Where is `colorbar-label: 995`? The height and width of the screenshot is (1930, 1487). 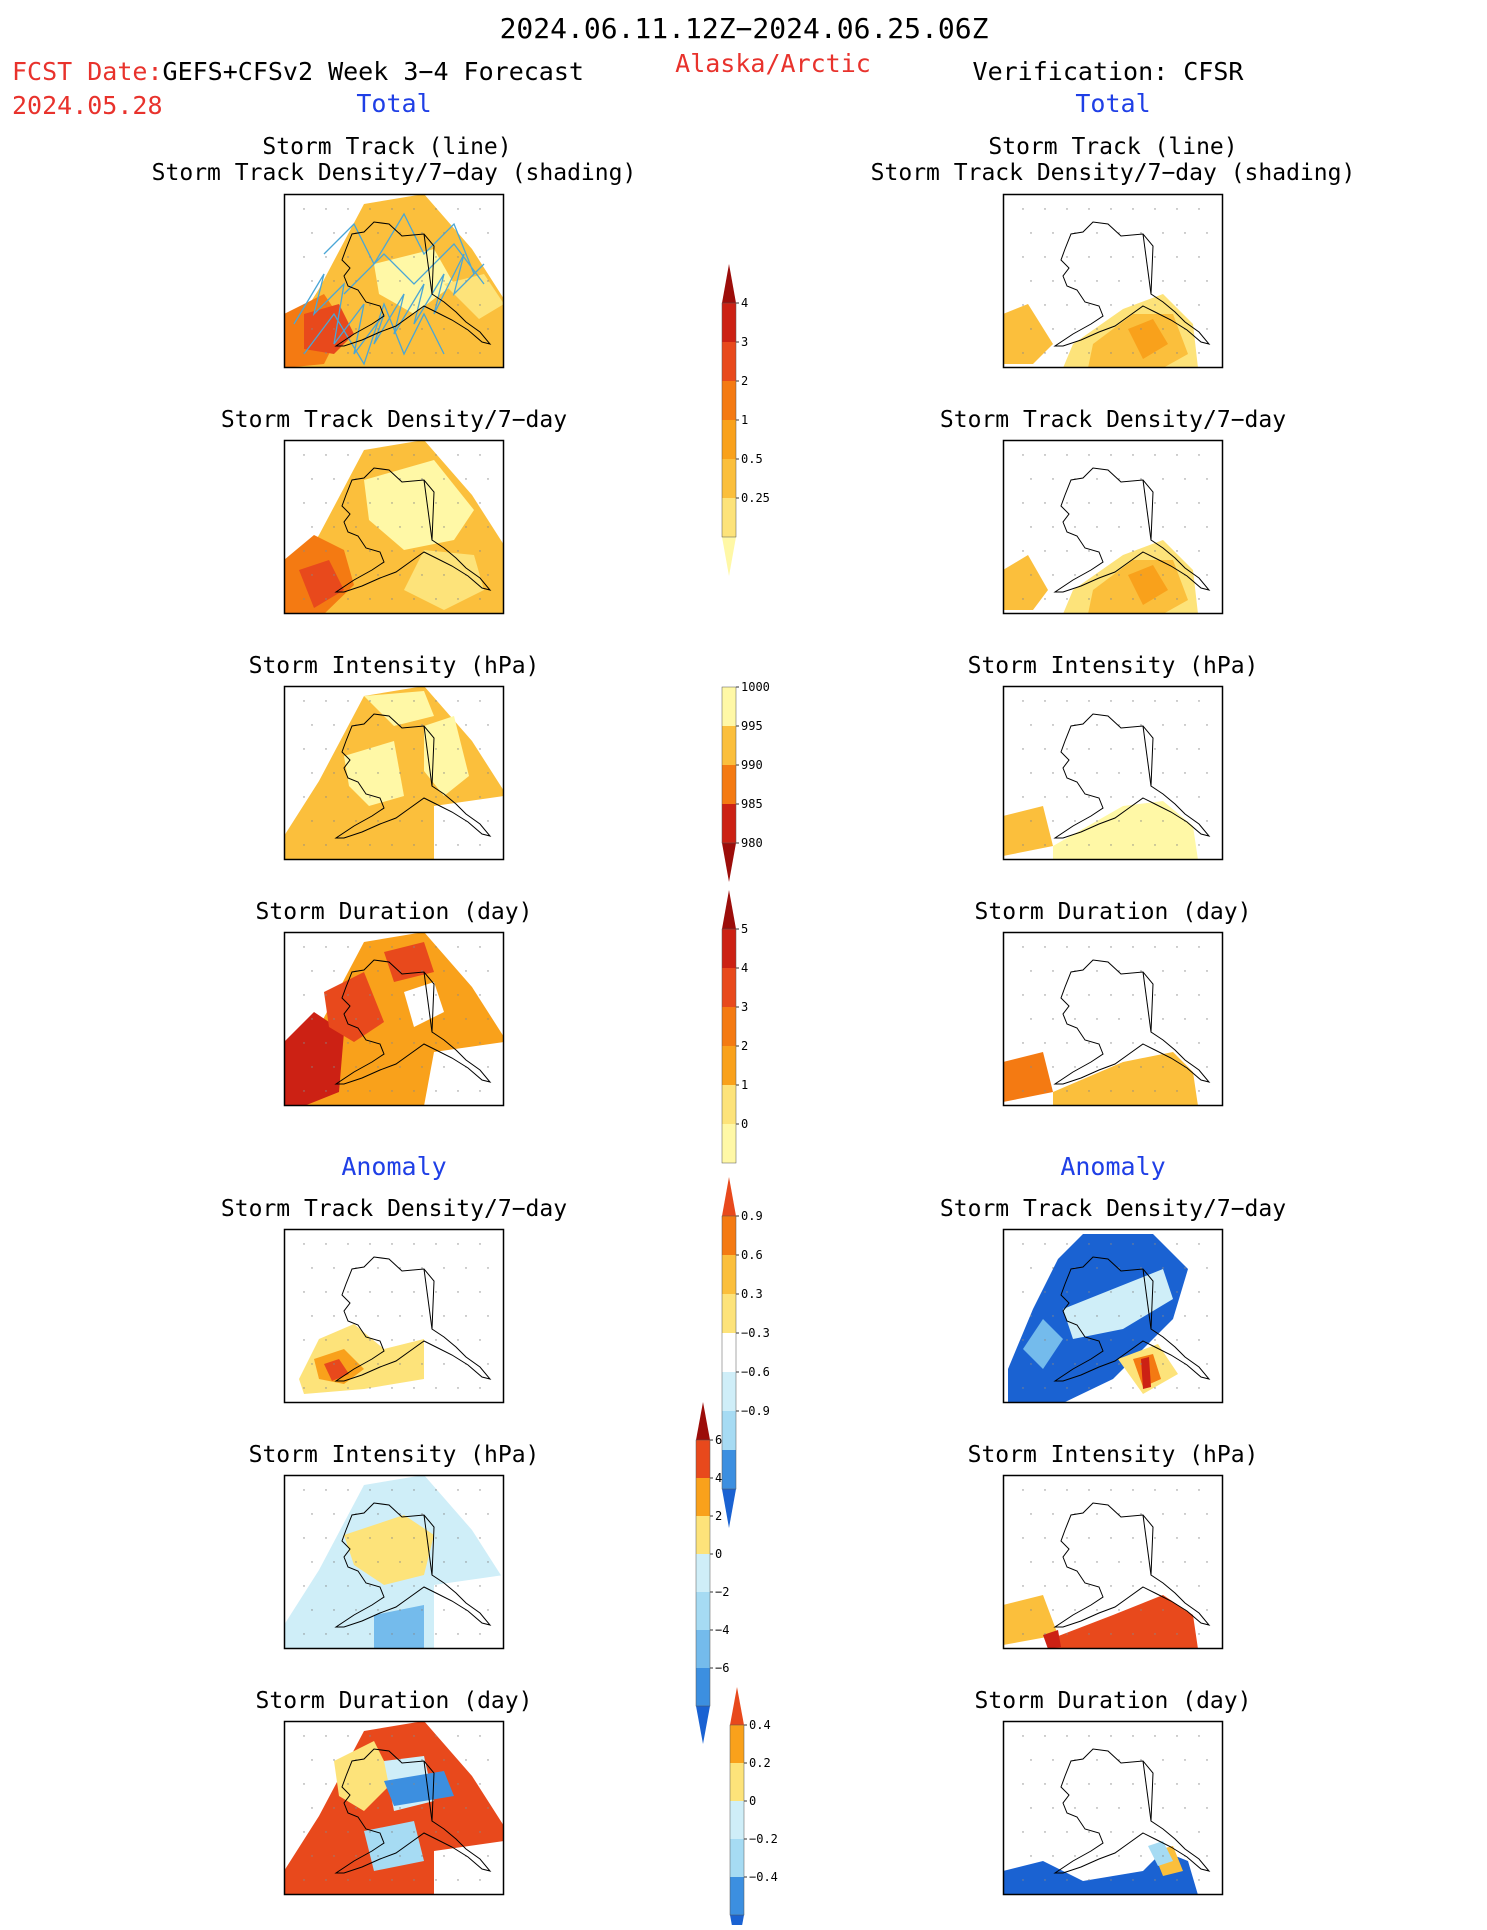
colorbar-label: 995 is located at coordinates (752, 726).